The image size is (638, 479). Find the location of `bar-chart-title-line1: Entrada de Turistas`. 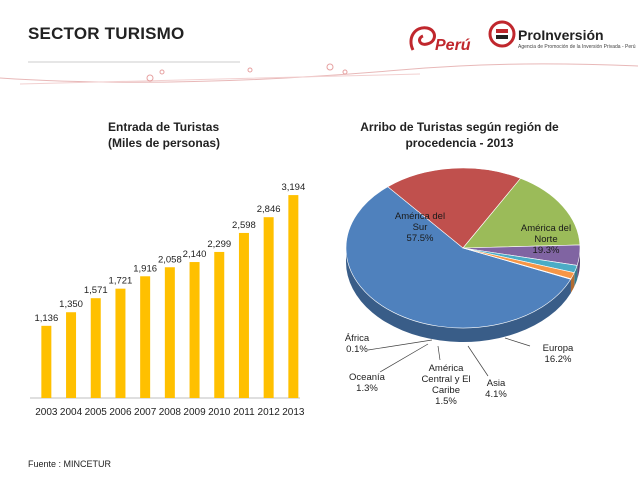

bar-chart-title-line1: Entrada de Turistas is located at coordinates (164, 127).